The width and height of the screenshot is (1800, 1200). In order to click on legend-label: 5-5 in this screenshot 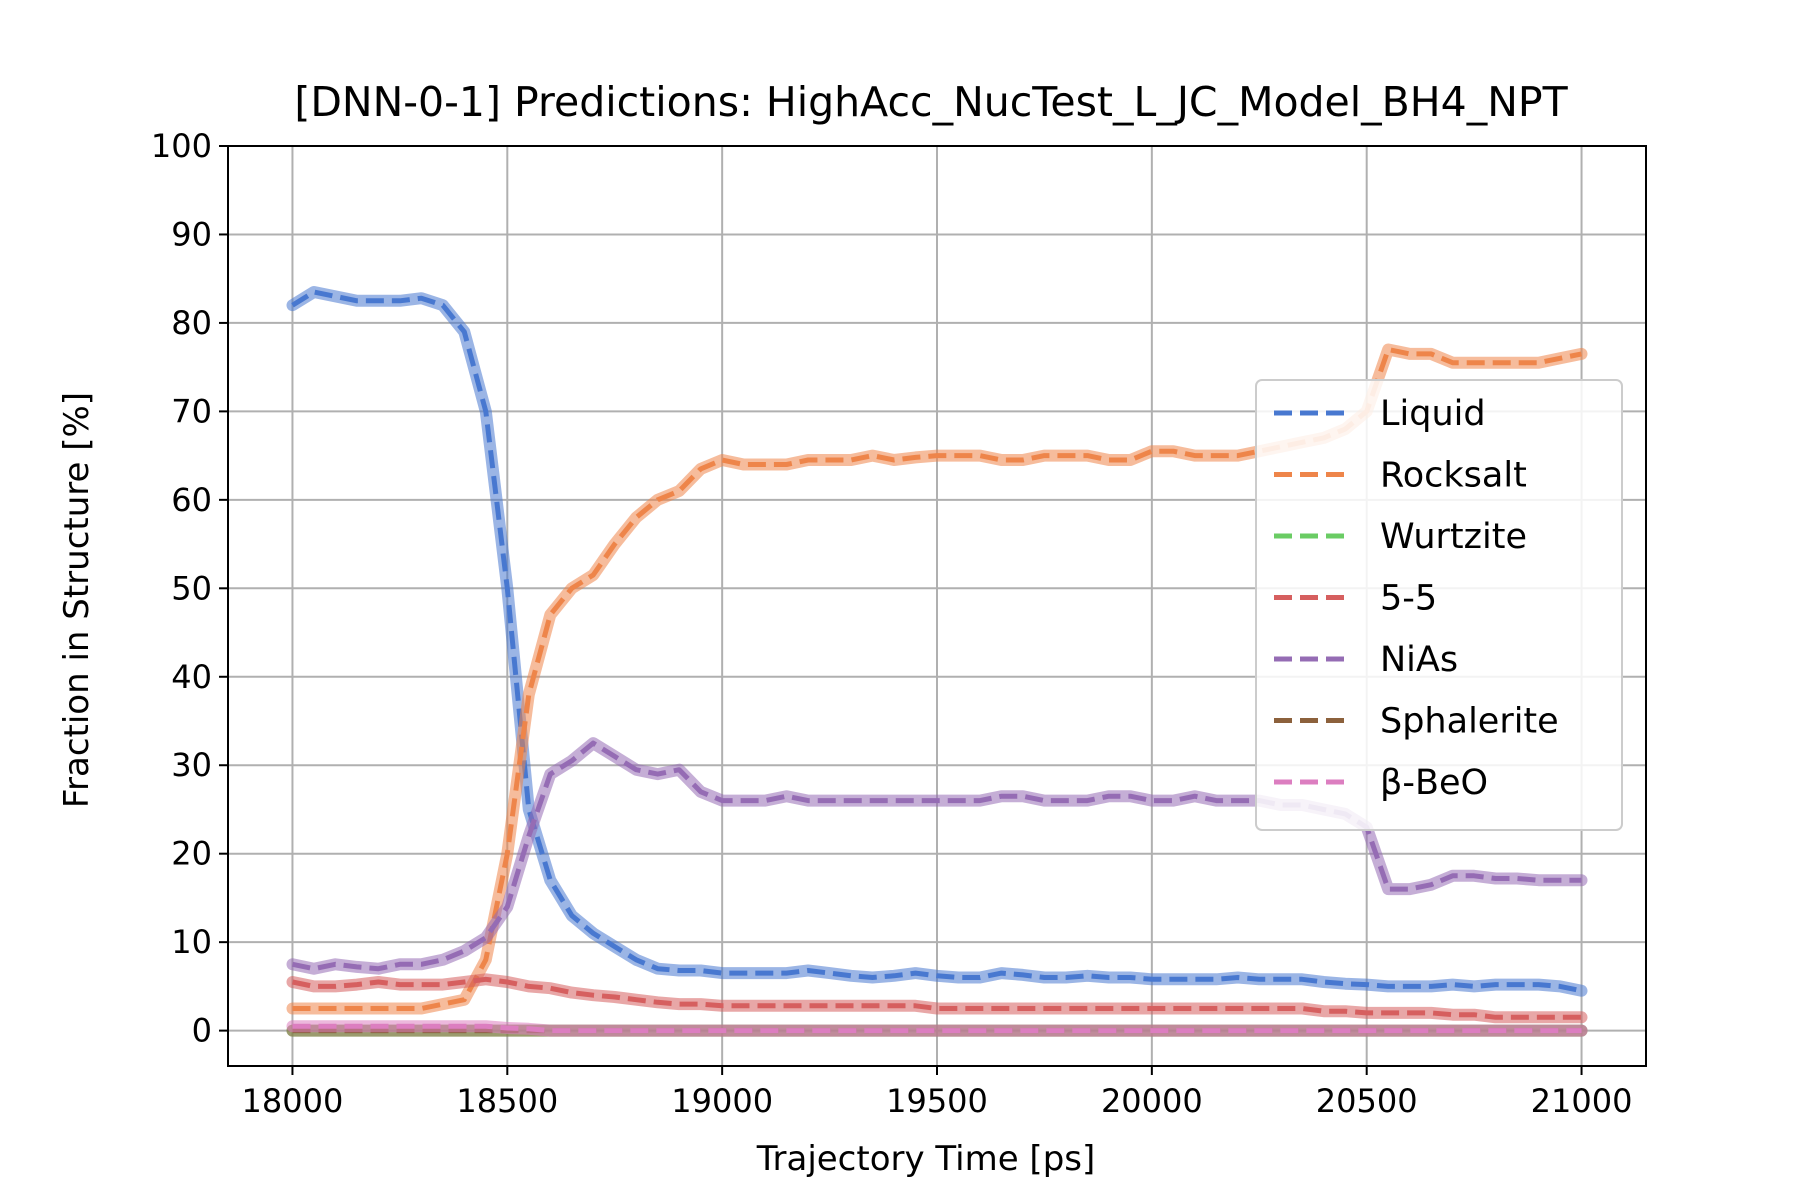, I will do `click(1408, 599)`.